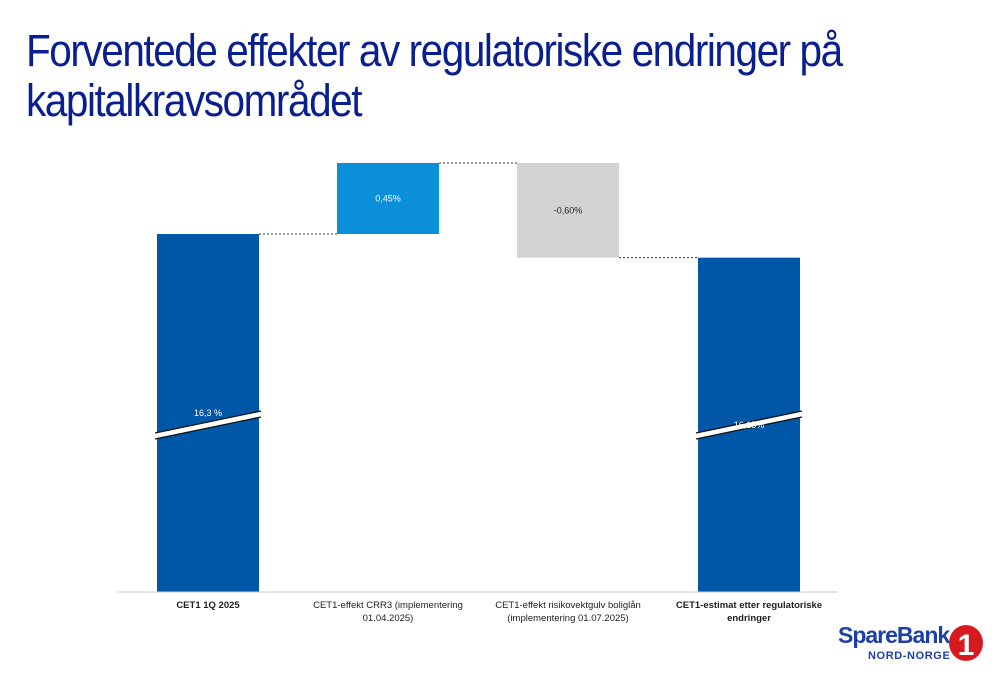  What do you see at coordinates (894, 635) in the screenshot?
I see `logo-wordmark: SpareBank` at bounding box center [894, 635].